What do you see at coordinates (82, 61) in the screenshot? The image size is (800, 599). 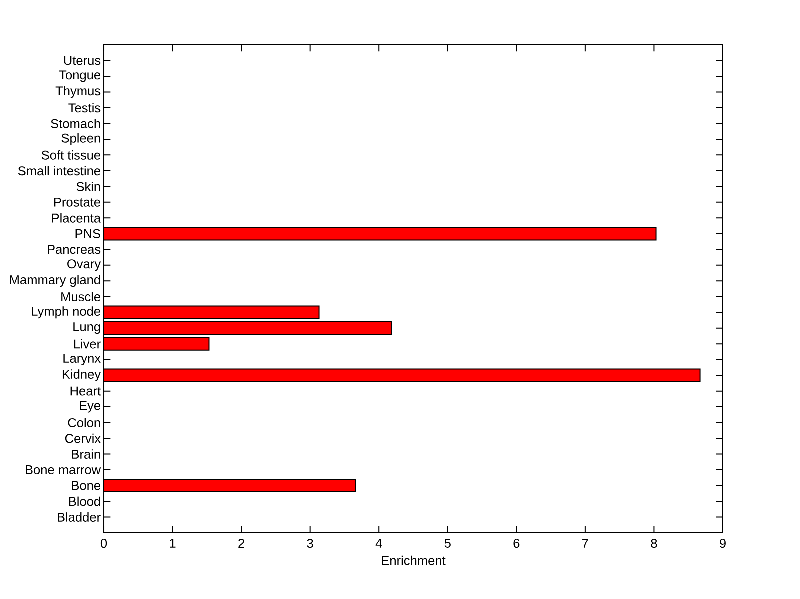 I see `y-tick-label: Uterus` at bounding box center [82, 61].